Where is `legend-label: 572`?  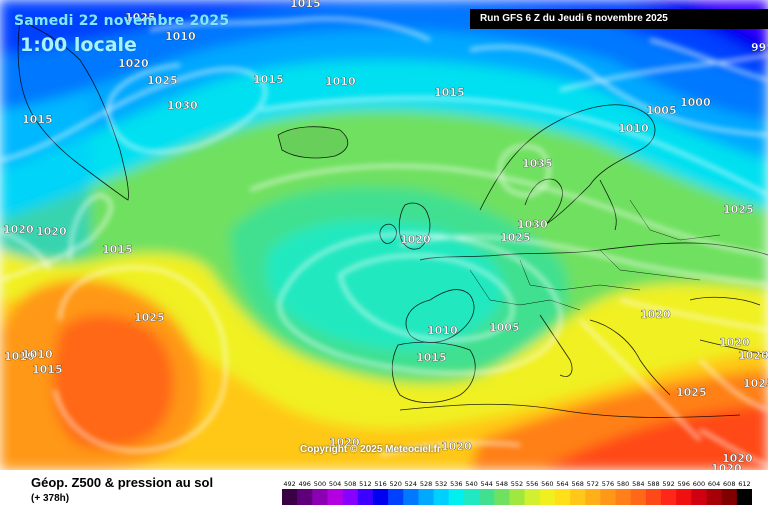 legend-label: 572 is located at coordinates (593, 484).